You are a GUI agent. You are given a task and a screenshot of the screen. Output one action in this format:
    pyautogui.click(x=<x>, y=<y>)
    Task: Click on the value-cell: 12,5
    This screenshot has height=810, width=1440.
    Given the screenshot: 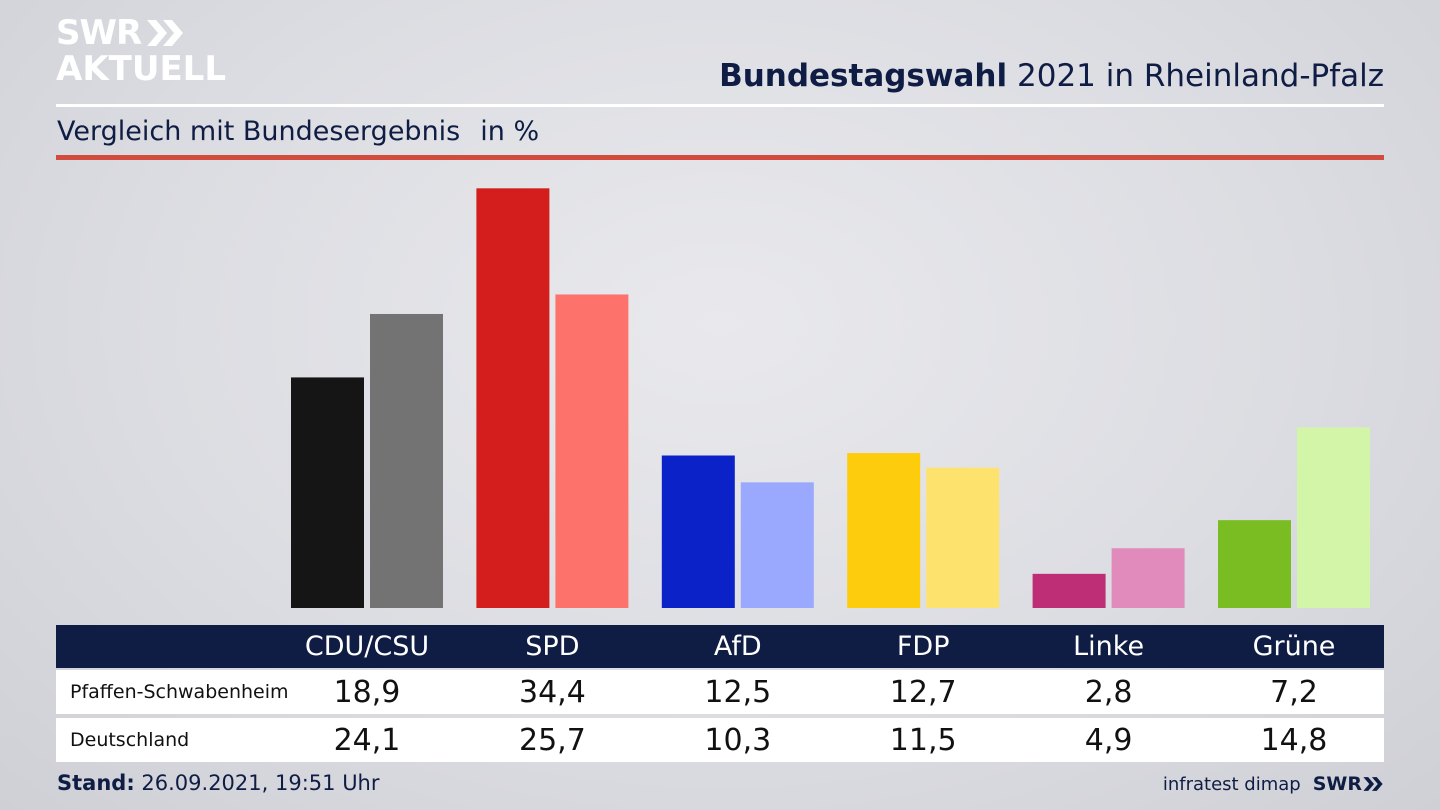 What is the action you would take?
    pyautogui.click(x=738, y=692)
    